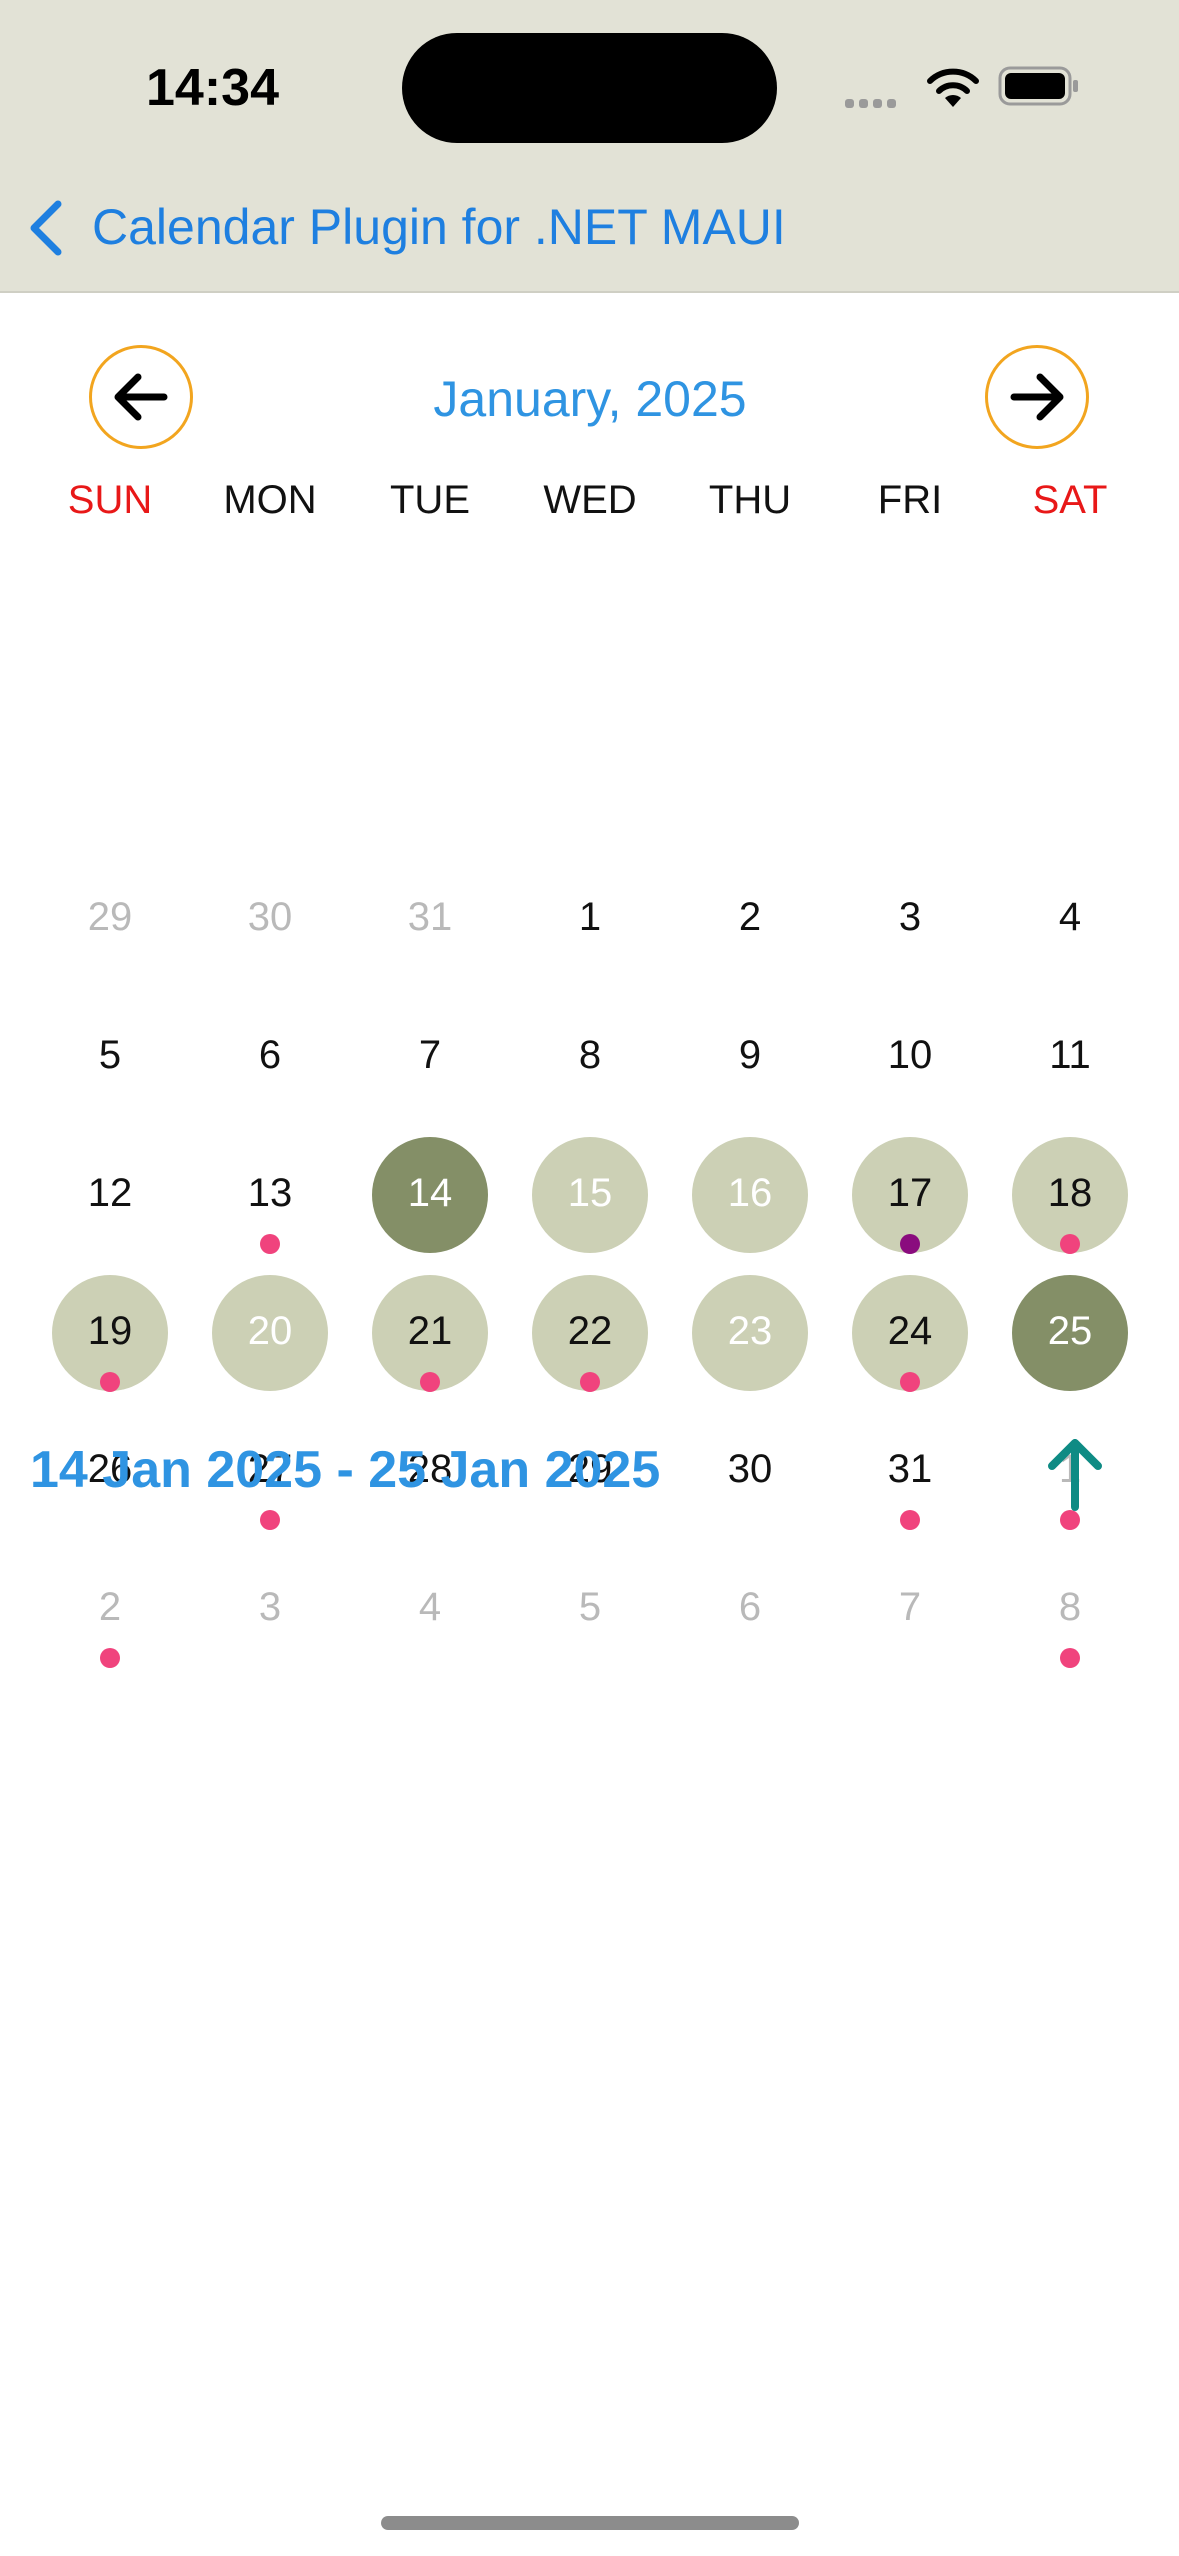  I want to click on day-number: 24, so click(910, 1331).